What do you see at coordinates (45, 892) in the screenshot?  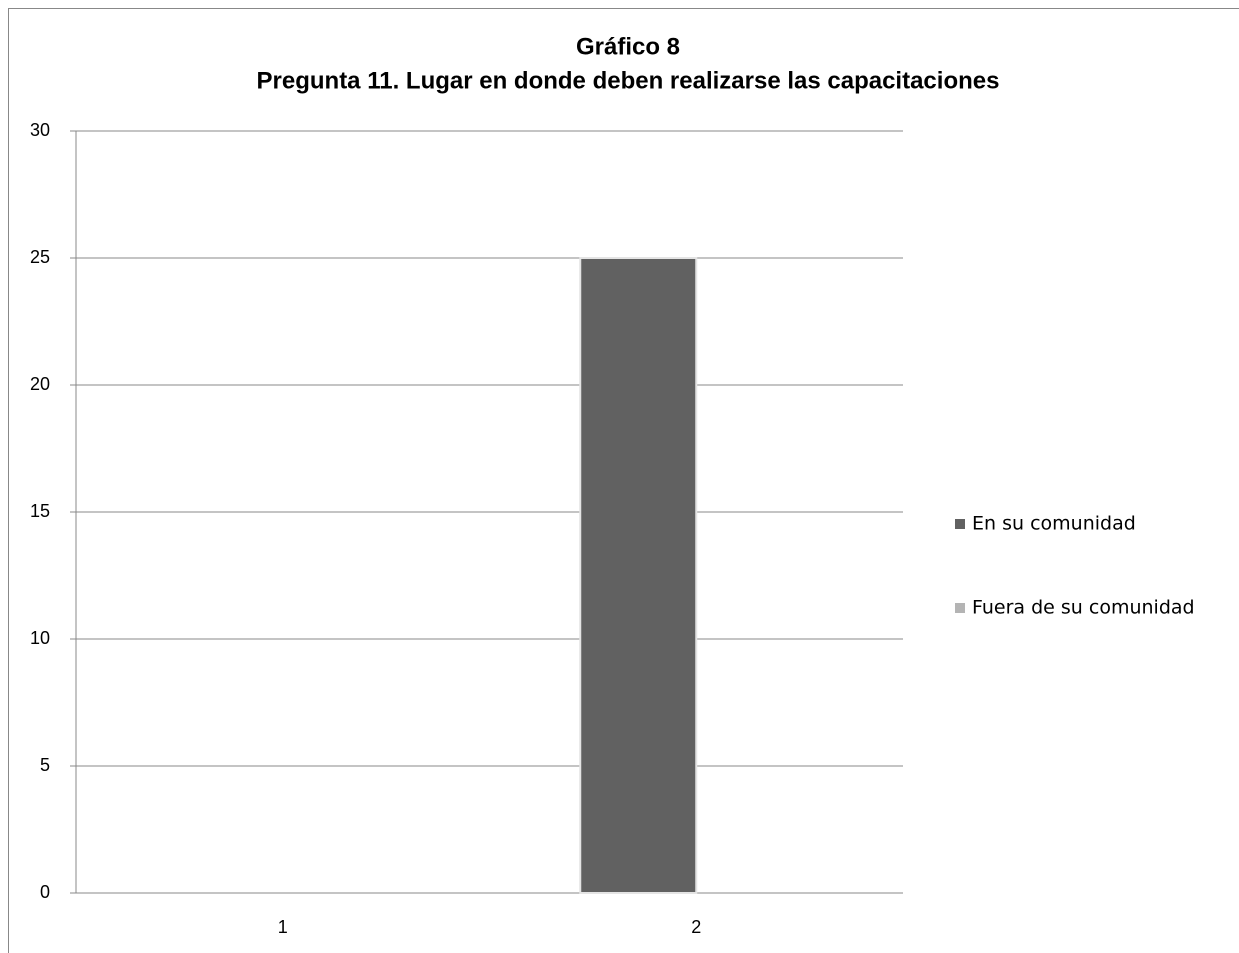 I see `y-tick-label: 0` at bounding box center [45, 892].